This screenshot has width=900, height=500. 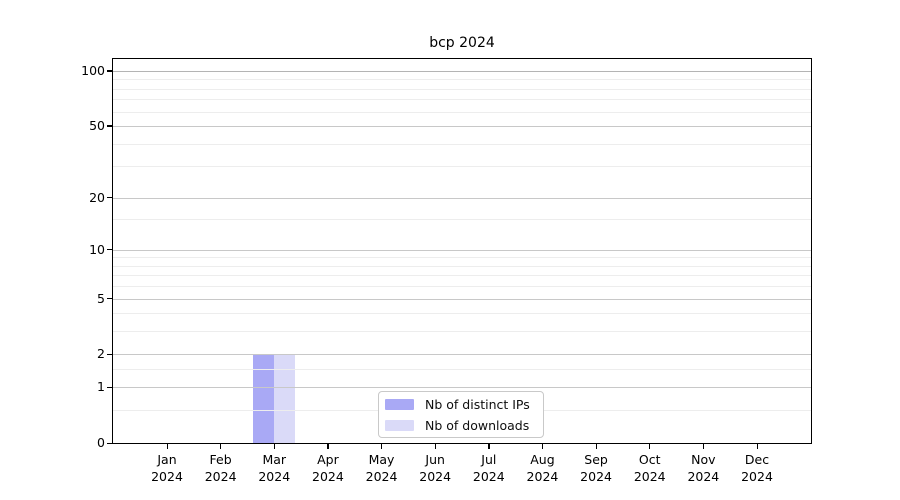 I want to click on x-tick-month: Feb, so click(x=220, y=459).